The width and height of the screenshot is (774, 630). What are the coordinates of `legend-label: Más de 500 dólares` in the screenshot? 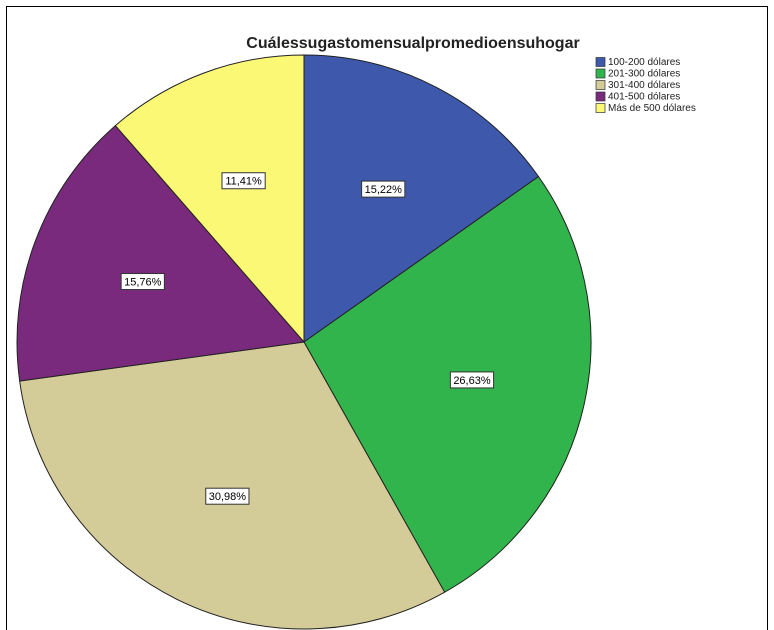 It's located at (652, 108).